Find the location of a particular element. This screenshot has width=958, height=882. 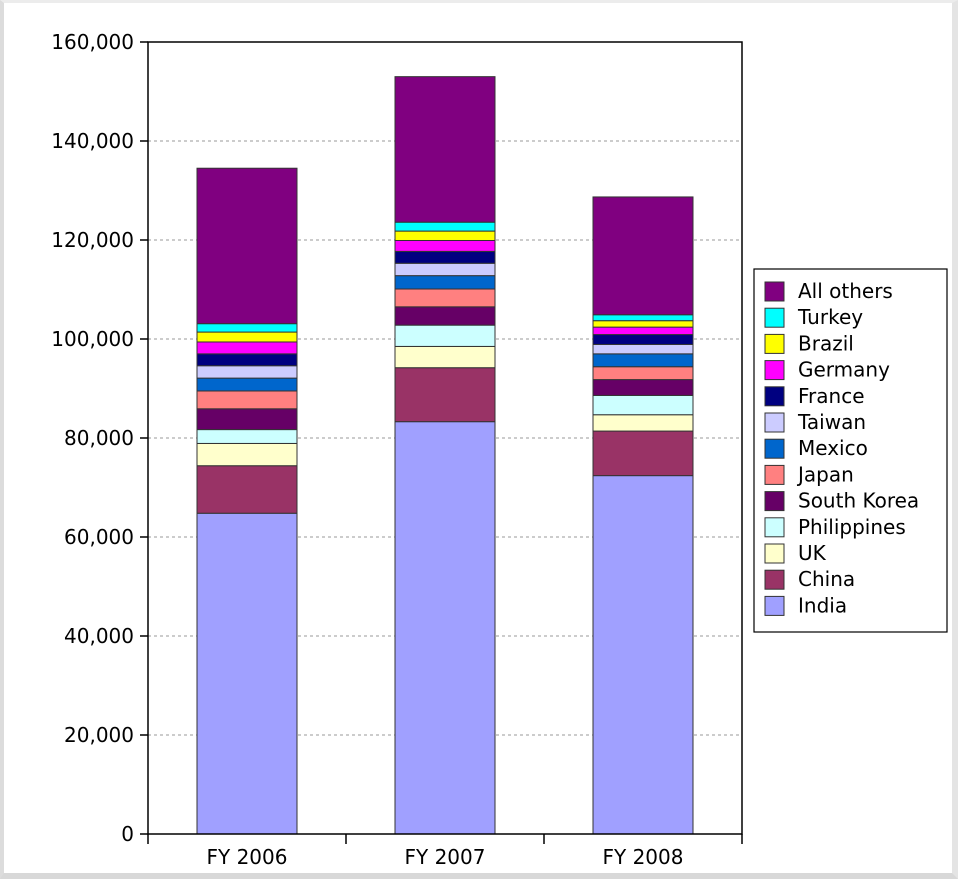

legend-label-france: France is located at coordinates (831, 396).